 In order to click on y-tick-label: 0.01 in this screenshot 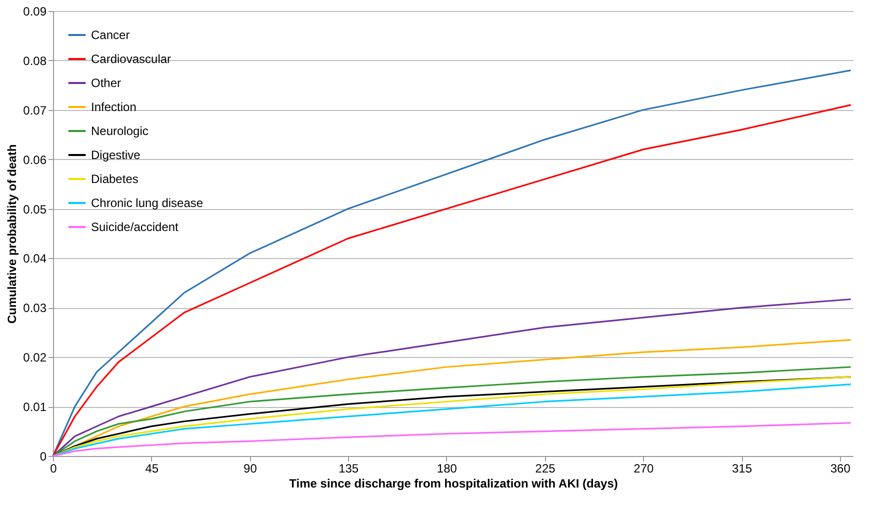, I will do `click(35, 407)`.